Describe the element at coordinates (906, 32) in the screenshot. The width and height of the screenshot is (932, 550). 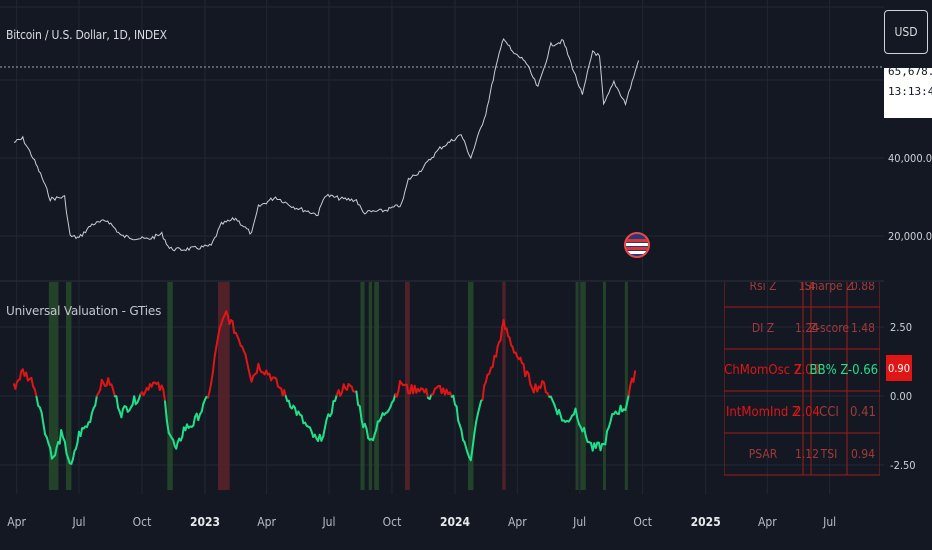
I see `currency-button: USD` at that location.